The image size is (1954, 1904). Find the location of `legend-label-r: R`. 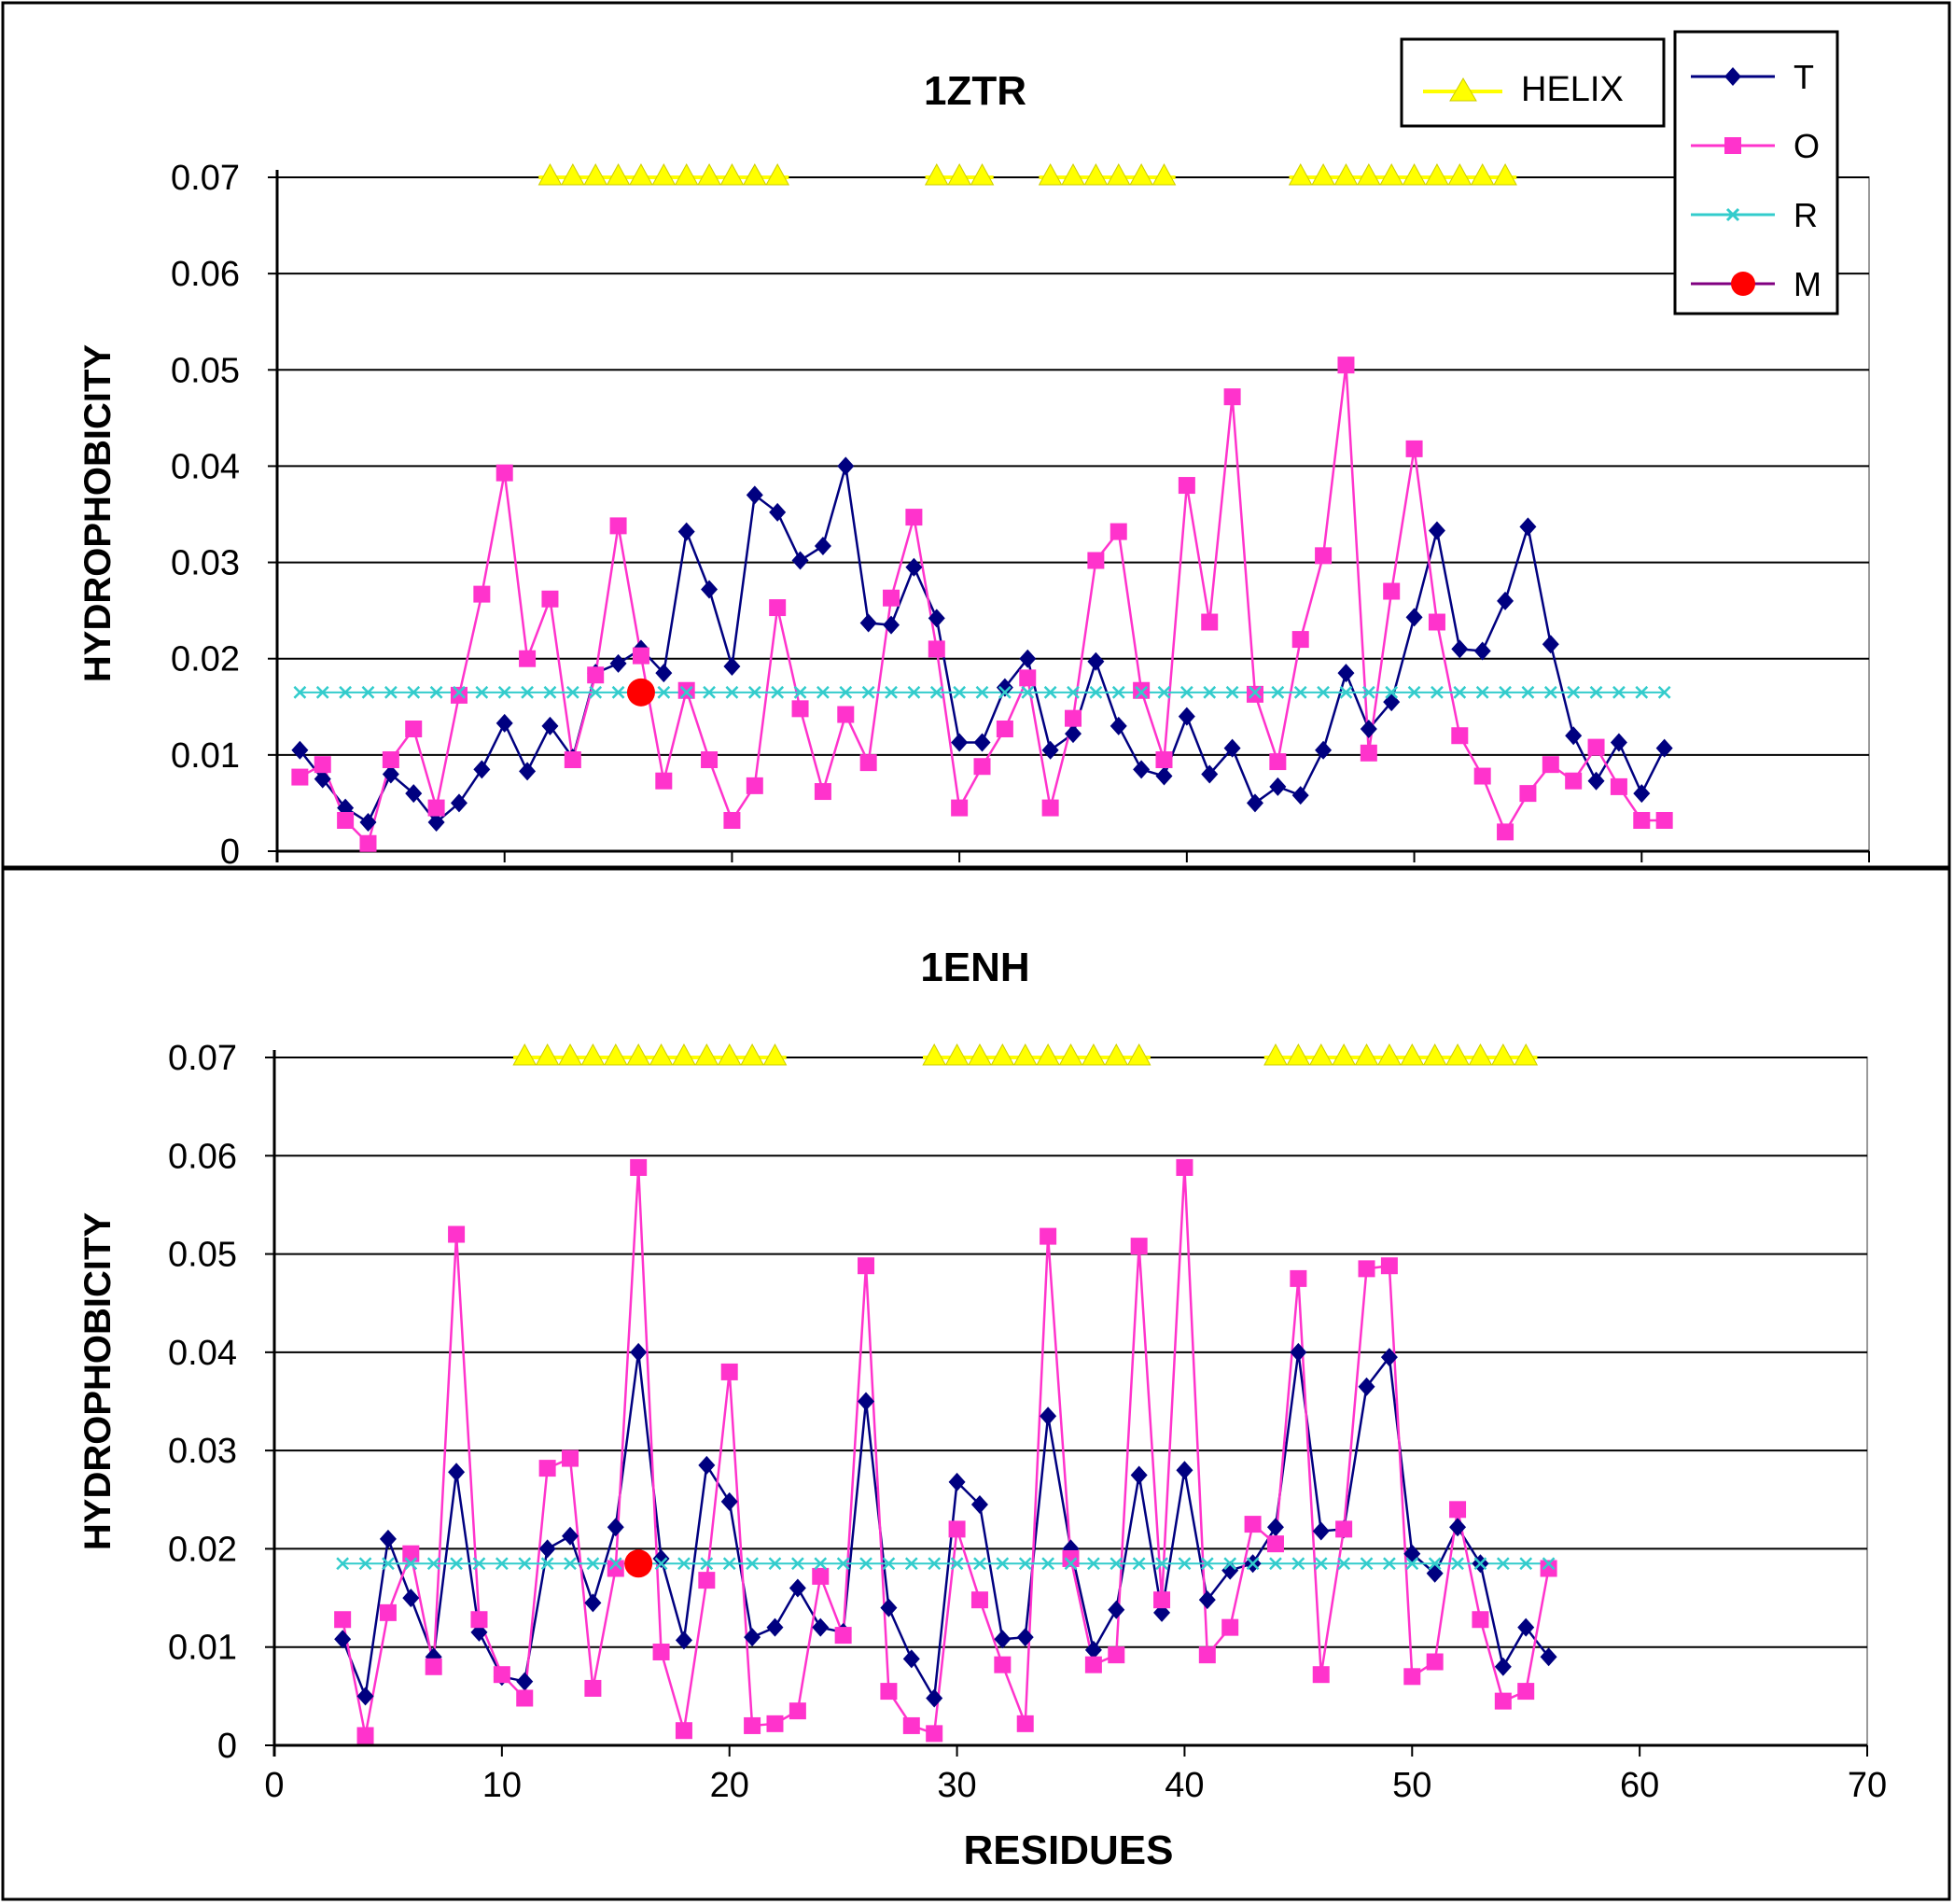

legend-label-r: R is located at coordinates (1805, 215).